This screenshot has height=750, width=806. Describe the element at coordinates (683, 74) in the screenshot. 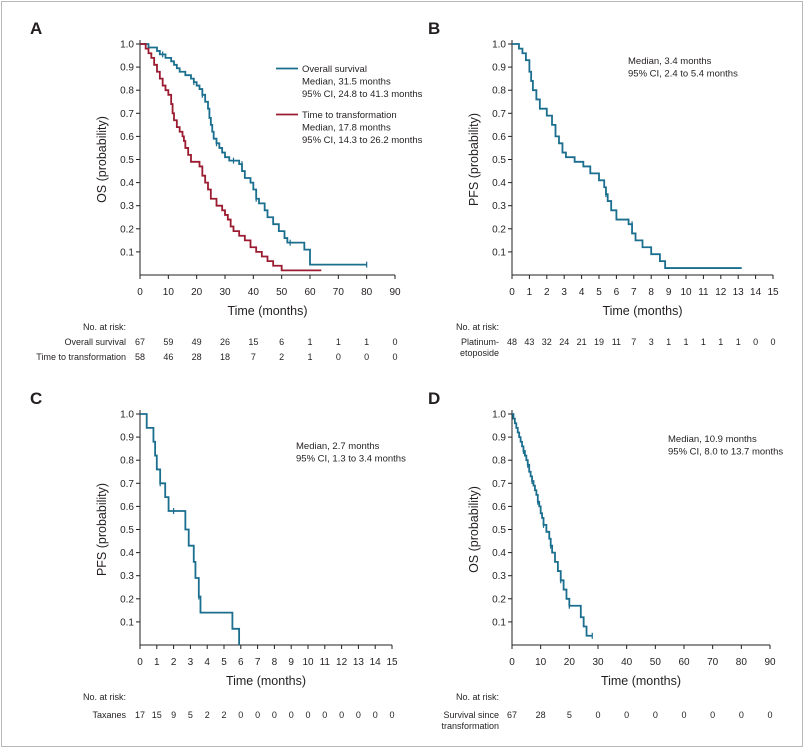

I see `median-annotation: 95% CI, 2.4 to 5.4 months` at that location.